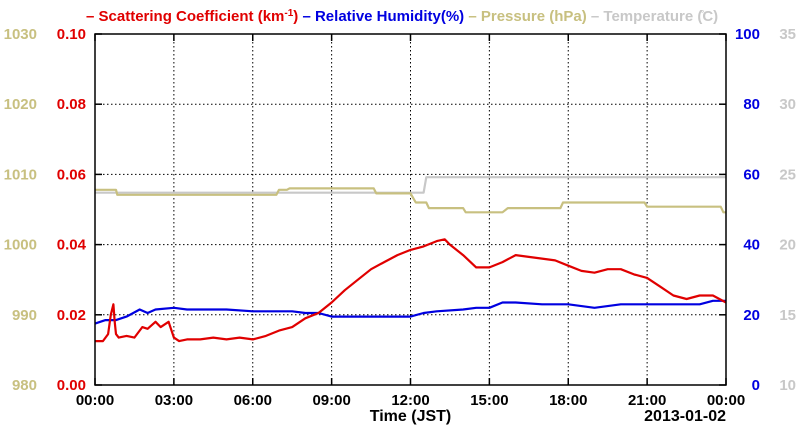 Image resolution: width=800 pixels, height=434 pixels. What do you see at coordinates (20, 104) in the screenshot?
I see `pressure-axis-tick-label: 1020` at bounding box center [20, 104].